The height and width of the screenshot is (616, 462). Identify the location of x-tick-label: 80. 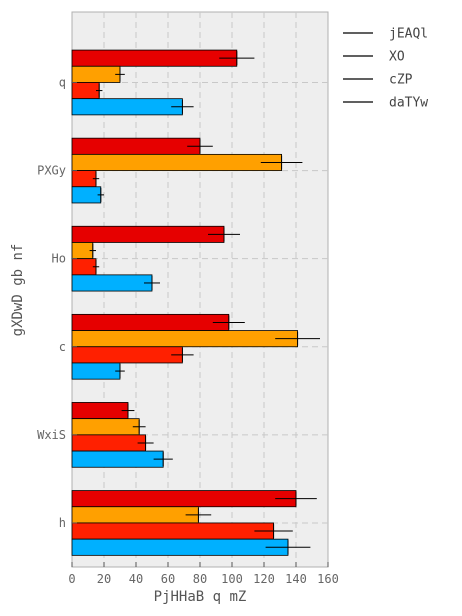
(200, 579).